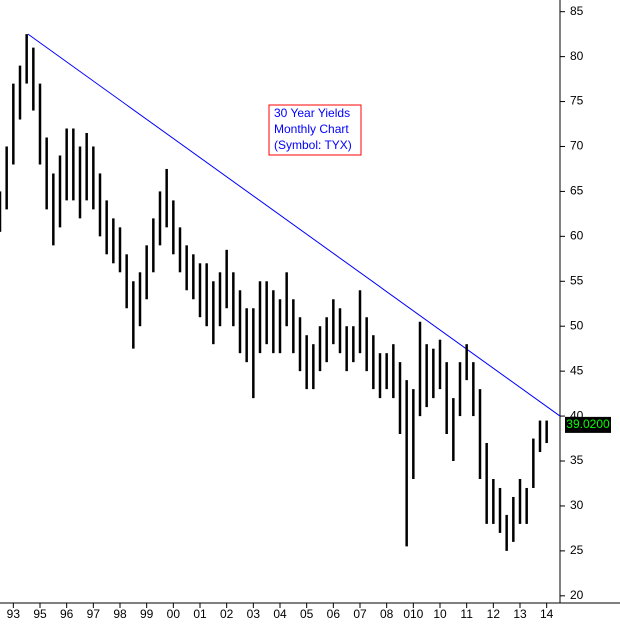 This screenshot has height=631, width=620. Describe the element at coordinates (577, 325) in the screenshot. I see `y-tick-label: 50` at that location.